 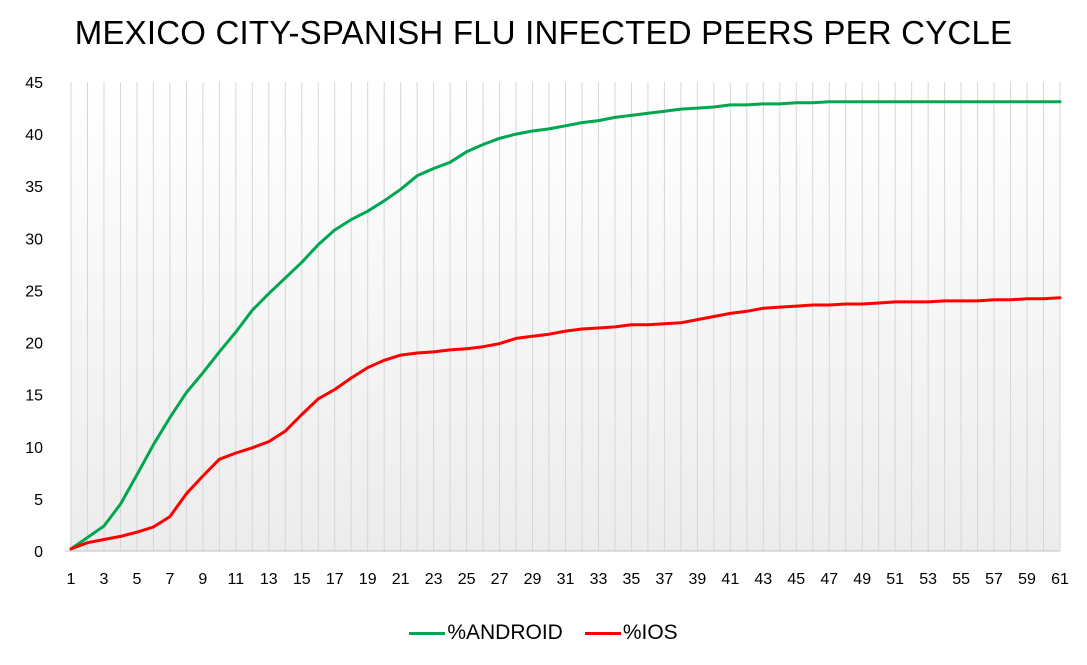 What do you see at coordinates (500, 579) in the screenshot?
I see `x-tick-label: 27` at bounding box center [500, 579].